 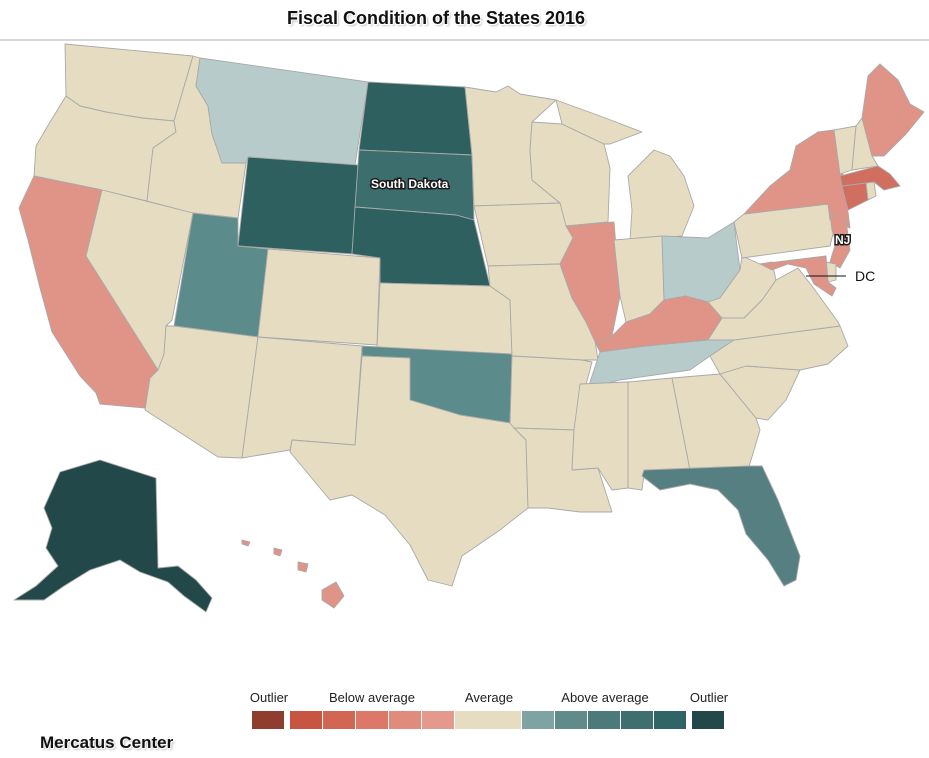 What do you see at coordinates (742, 287) in the screenshot?
I see `state-wv` at bounding box center [742, 287].